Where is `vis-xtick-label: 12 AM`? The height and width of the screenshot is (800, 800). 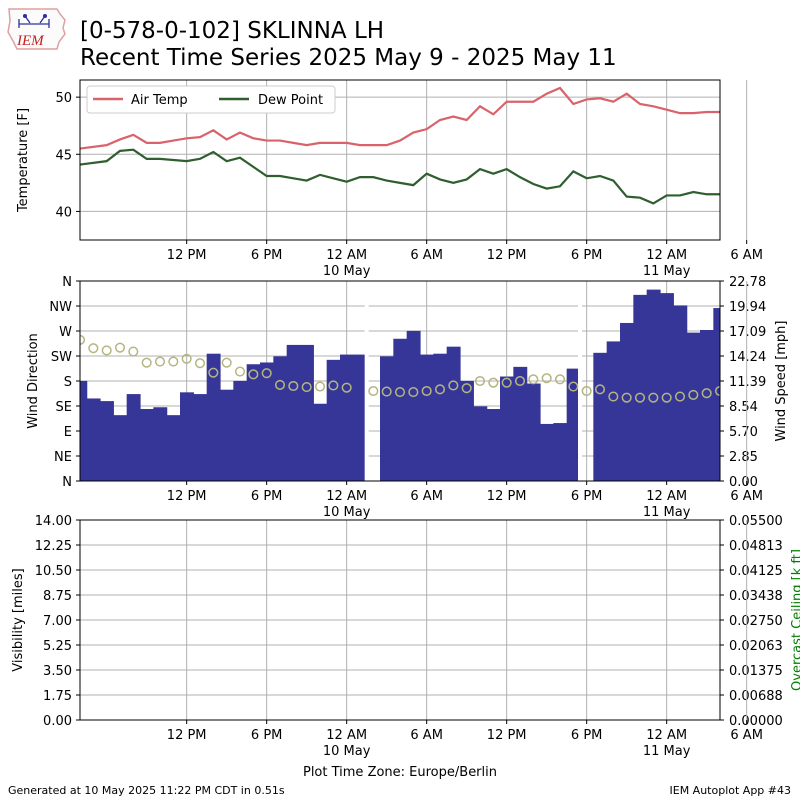
vis-xtick-label: 12 AM is located at coordinates (666, 735).